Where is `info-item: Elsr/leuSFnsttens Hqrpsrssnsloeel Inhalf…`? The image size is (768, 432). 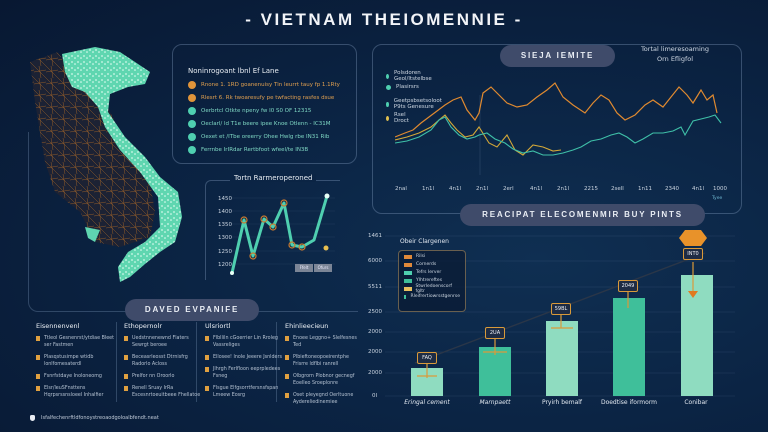
info-item: Elsr/leuSFnsttens Hqrpsrssnsloeel Inhalf… is located at coordinates (75, 392).